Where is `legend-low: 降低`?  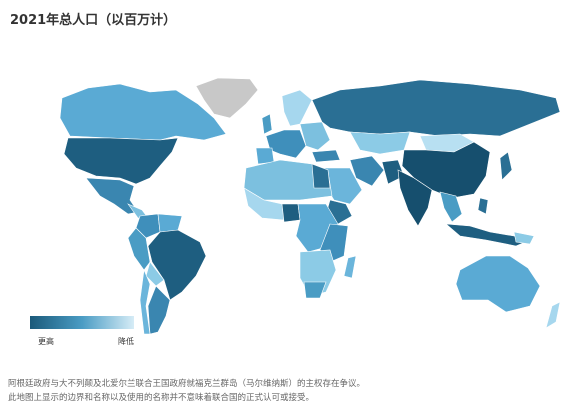 legend-low: 降低 is located at coordinates (126, 341).